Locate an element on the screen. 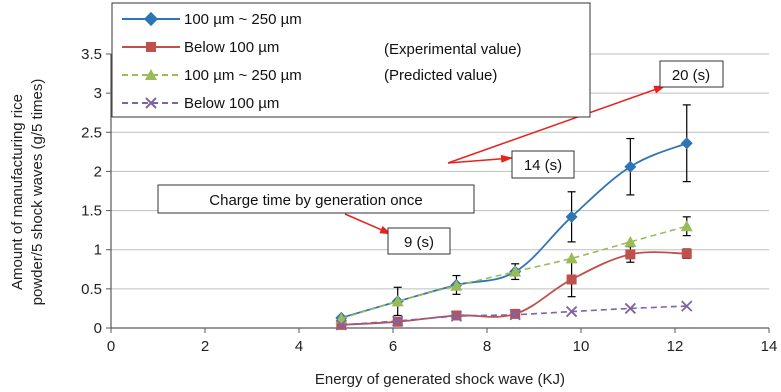  x-tick-labels: 0 2 4 6 8 10 12 14 is located at coordinates (442, 341).